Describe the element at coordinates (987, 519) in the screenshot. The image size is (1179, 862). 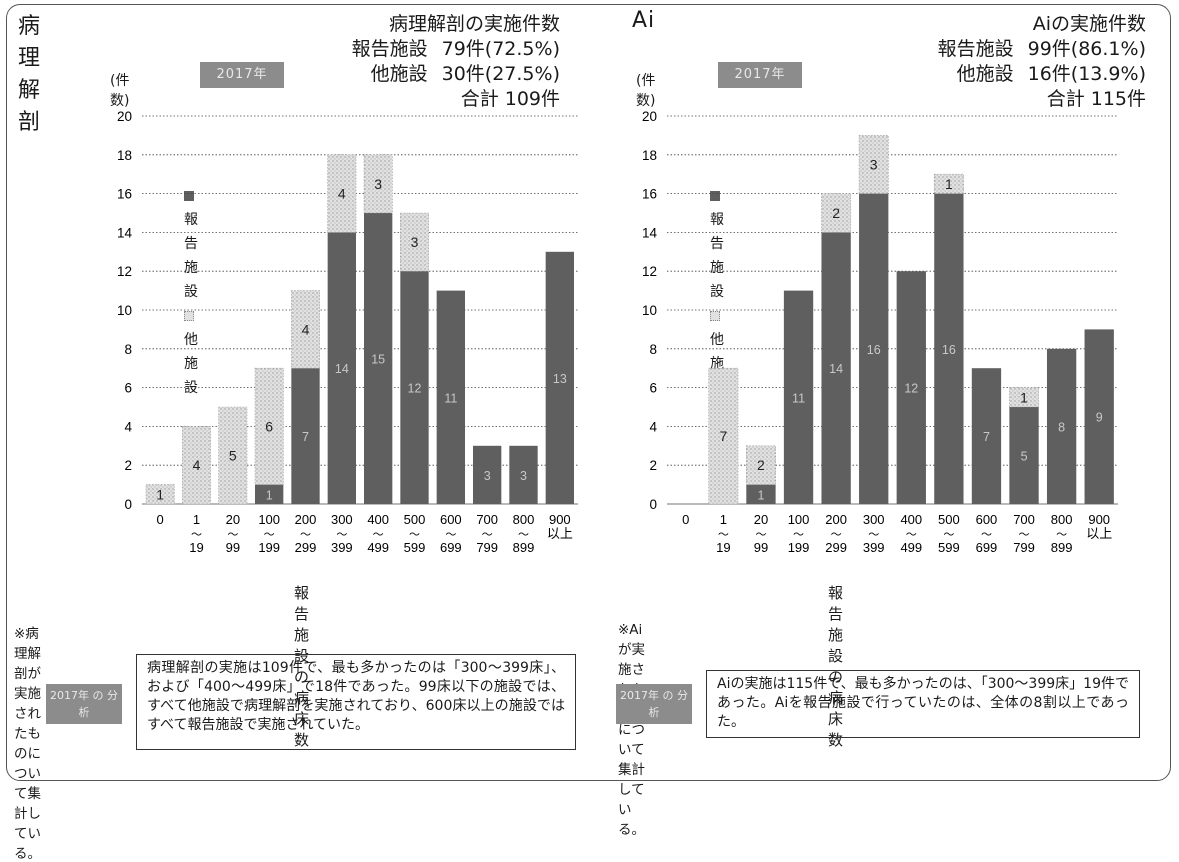
I see `x-tick-label: 600` at that location.